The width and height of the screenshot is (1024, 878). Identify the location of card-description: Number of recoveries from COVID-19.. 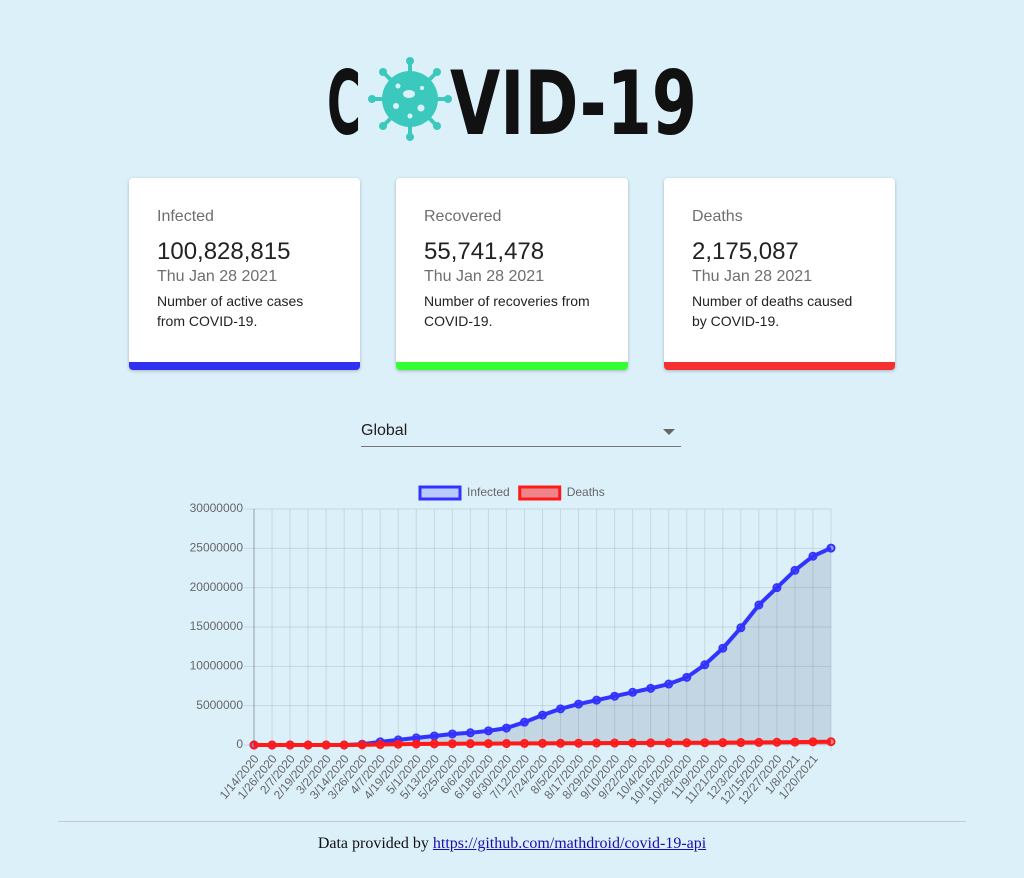
(507, 311).